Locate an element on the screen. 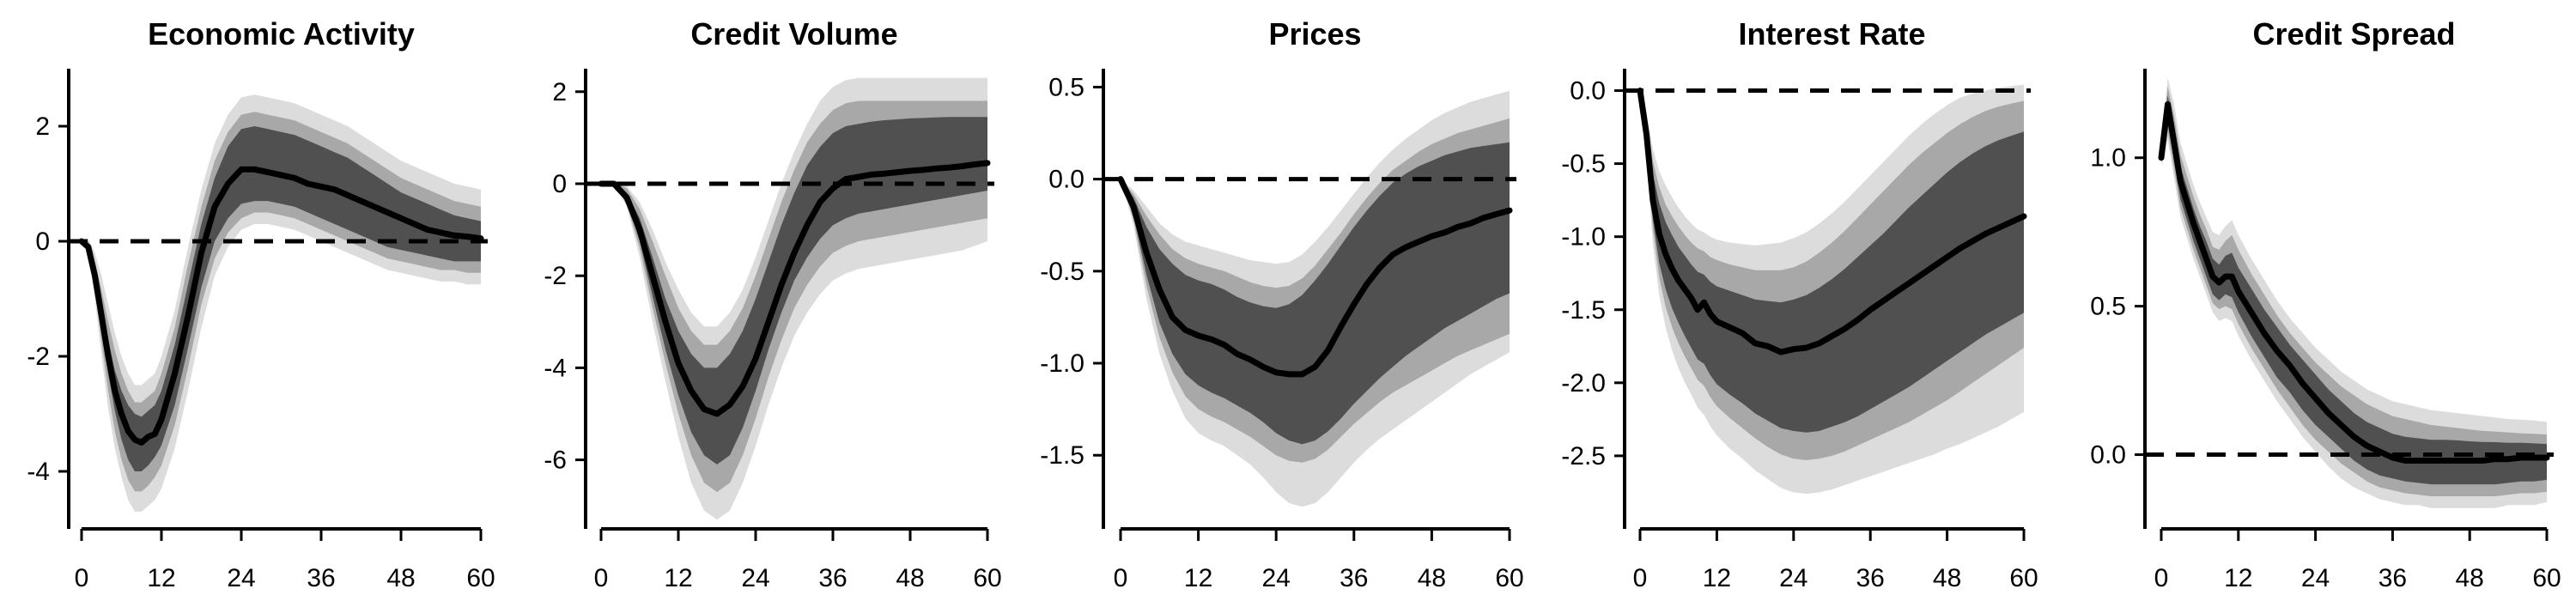 This screenshot has height=601, width=2576. panel-title: Interest Rate is located at coordinates (1831, 34).